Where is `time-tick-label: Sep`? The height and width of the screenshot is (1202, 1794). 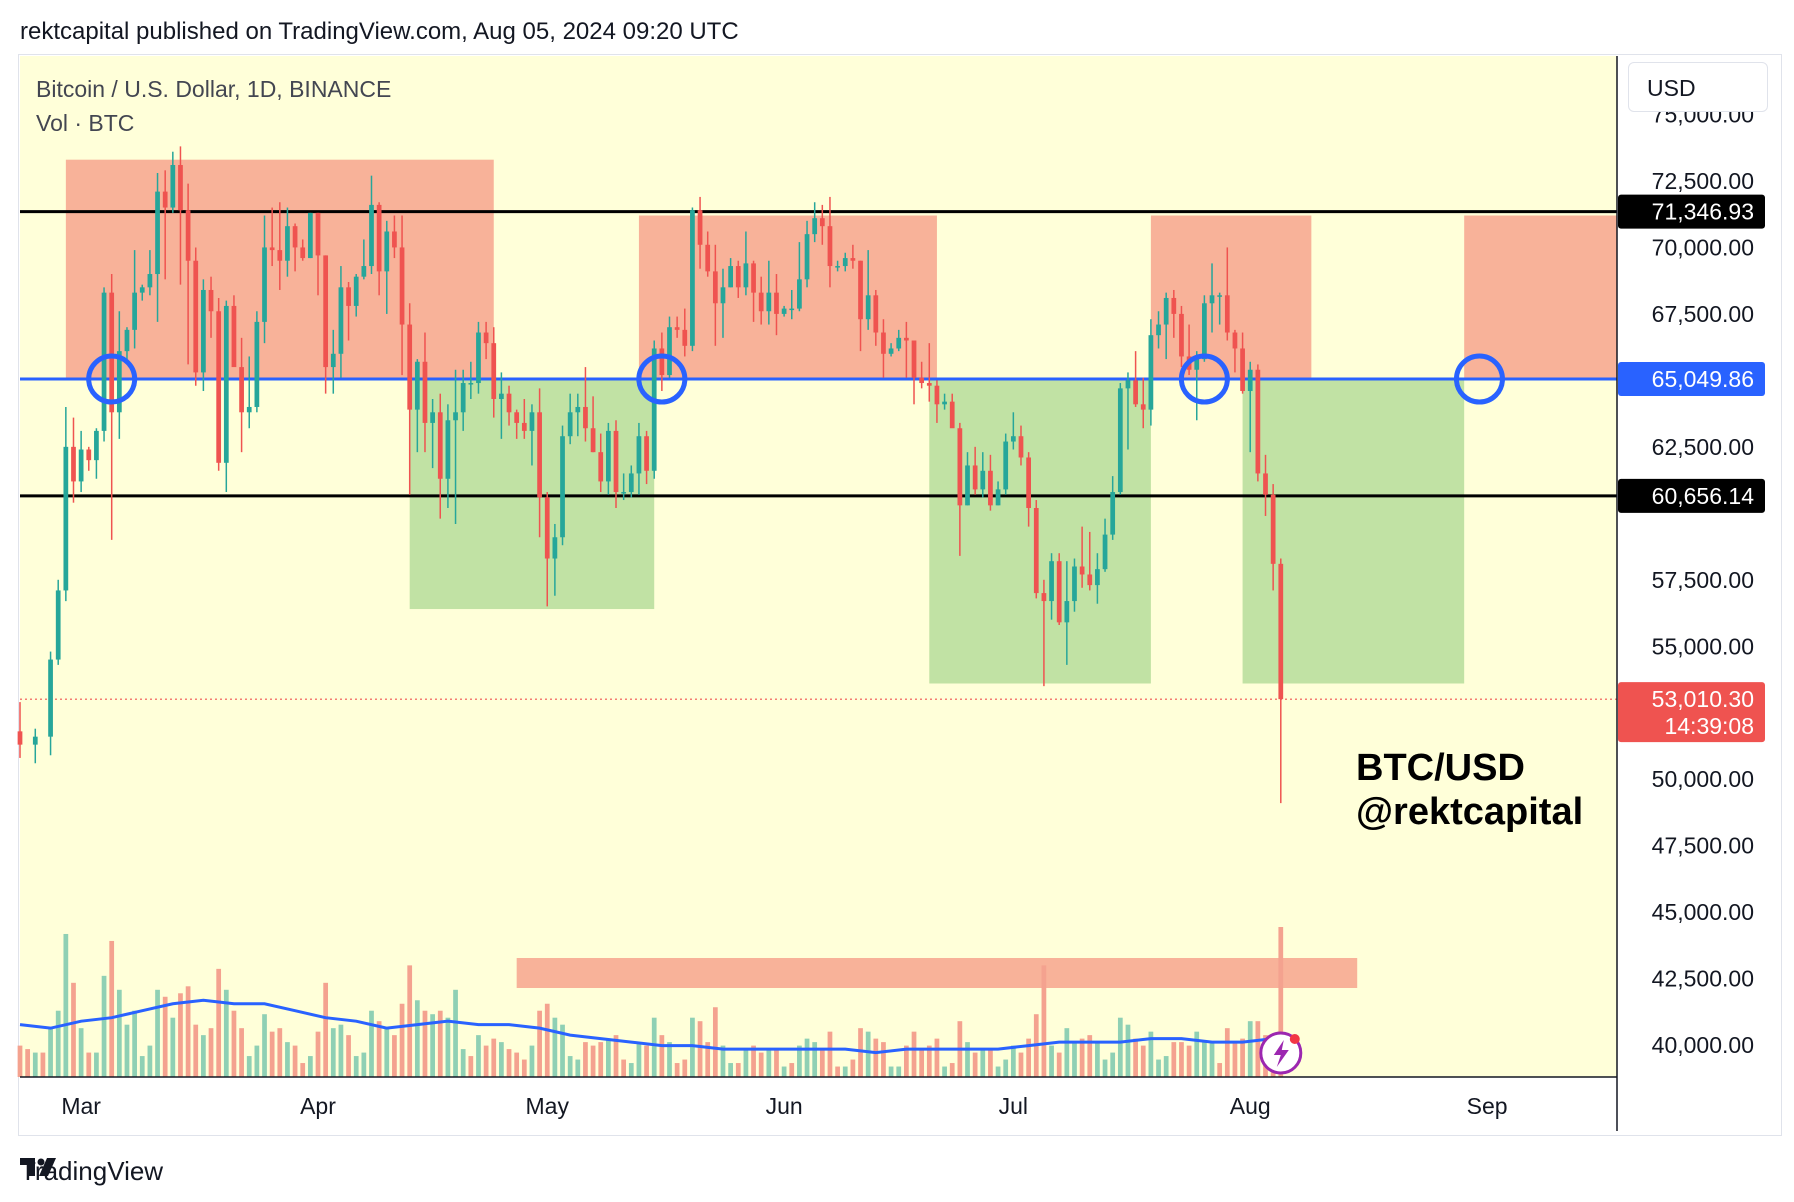
time-tick-label: Sep is located at coordinates (1487, 1106).